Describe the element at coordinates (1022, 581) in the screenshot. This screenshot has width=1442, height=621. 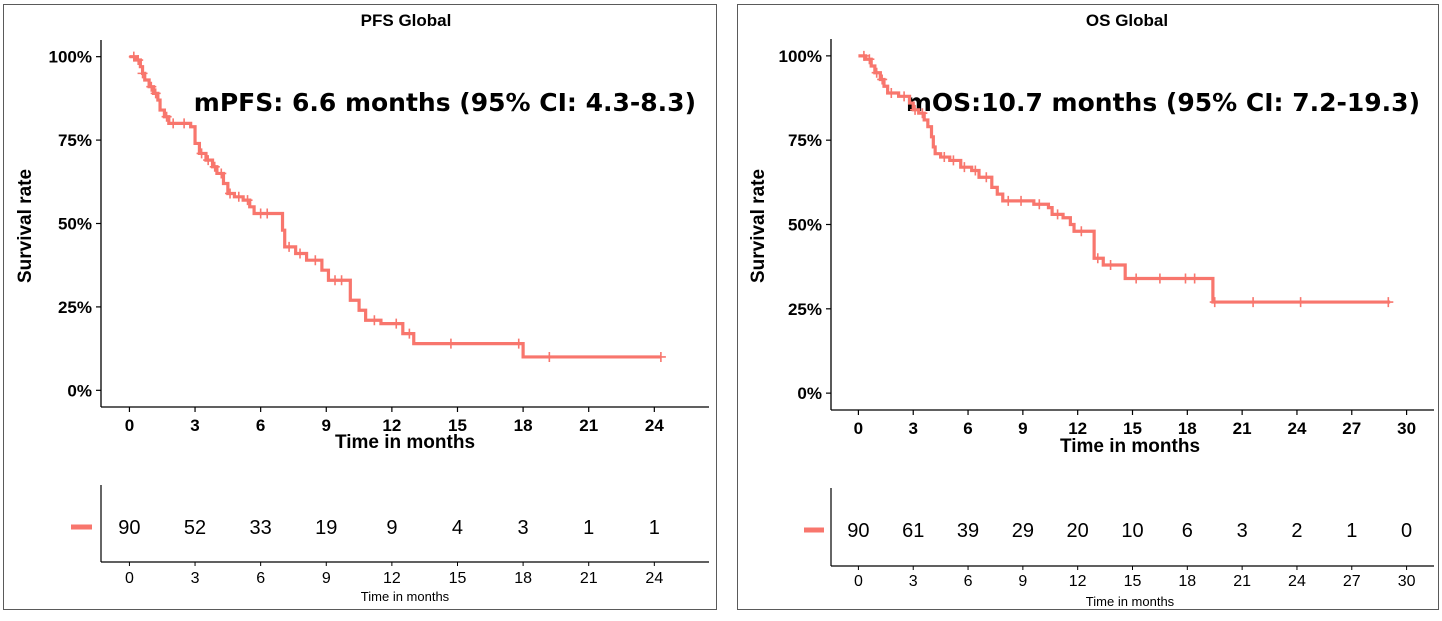
I see `os-risk-x-tick-label: 9` at that location.